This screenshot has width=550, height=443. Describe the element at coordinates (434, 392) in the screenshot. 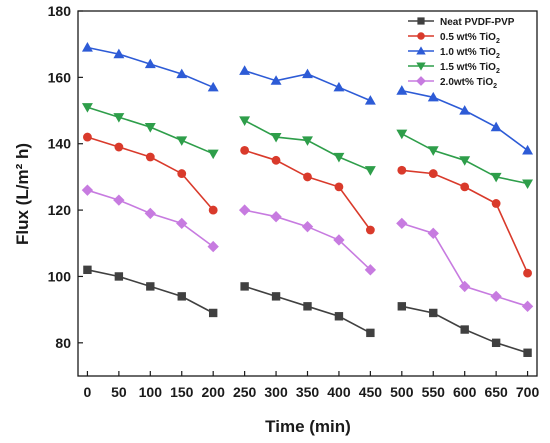

I see `x-tick-label: 550` at that location.